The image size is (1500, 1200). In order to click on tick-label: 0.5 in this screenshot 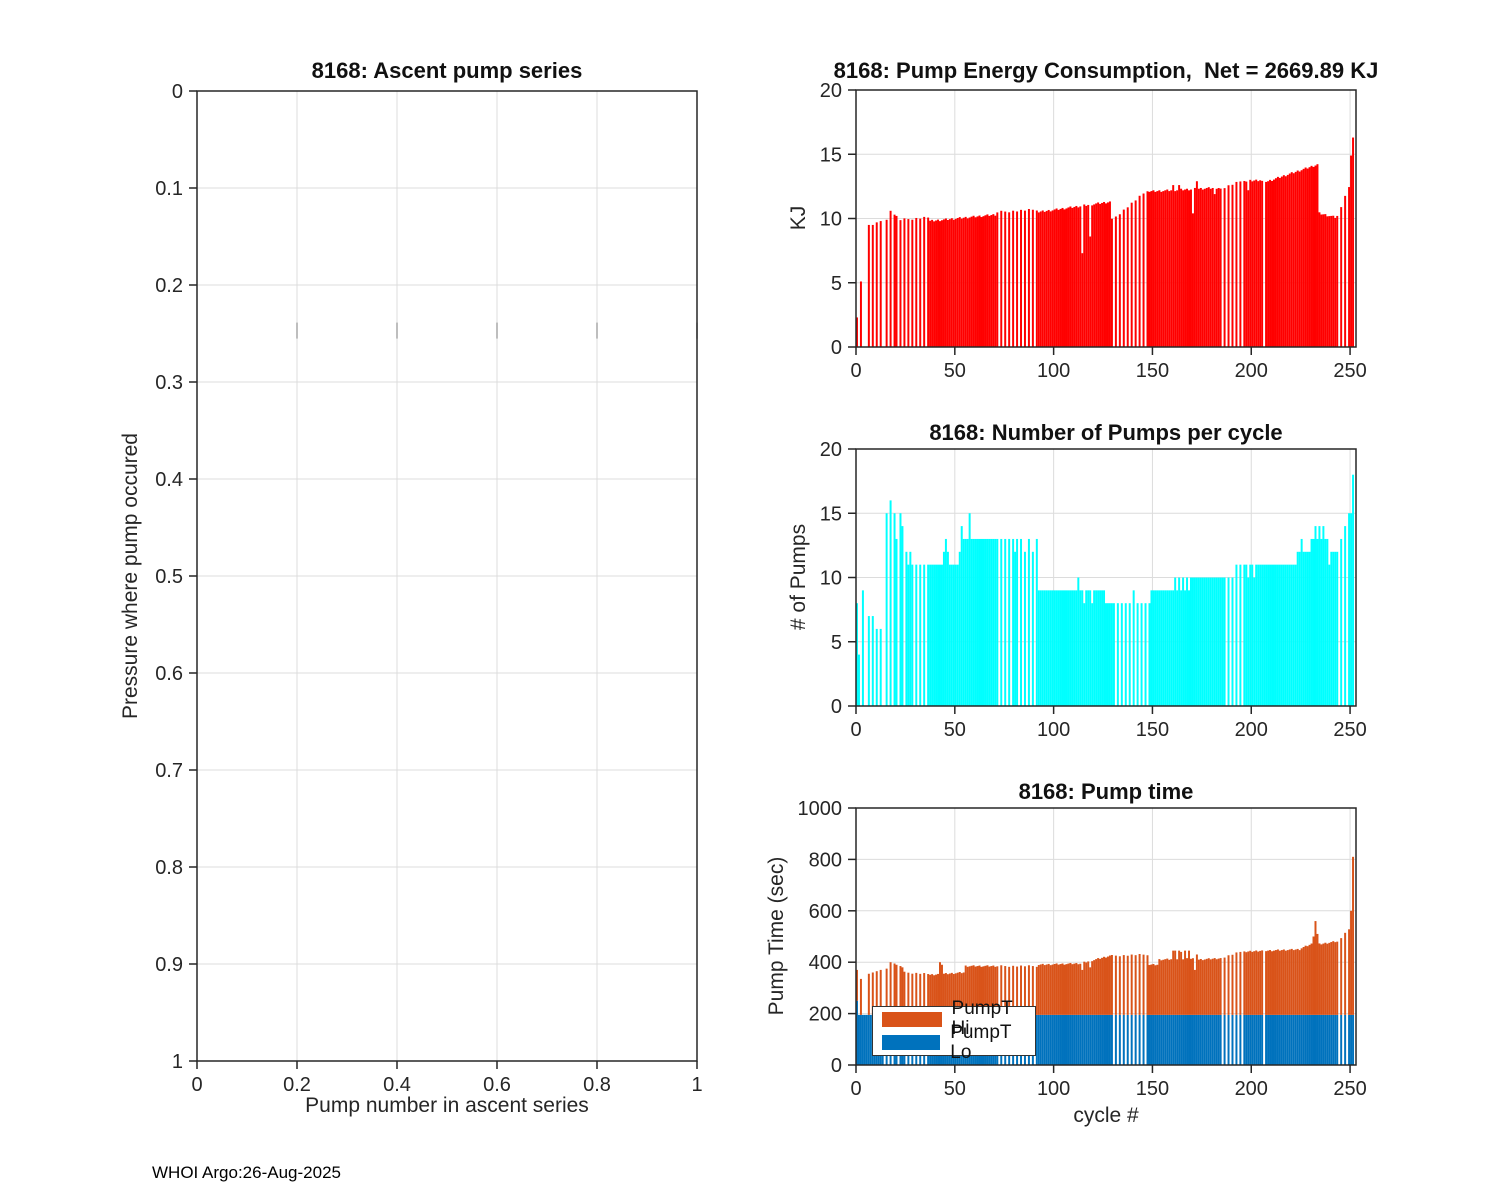, I will do `click(169, 577)`.